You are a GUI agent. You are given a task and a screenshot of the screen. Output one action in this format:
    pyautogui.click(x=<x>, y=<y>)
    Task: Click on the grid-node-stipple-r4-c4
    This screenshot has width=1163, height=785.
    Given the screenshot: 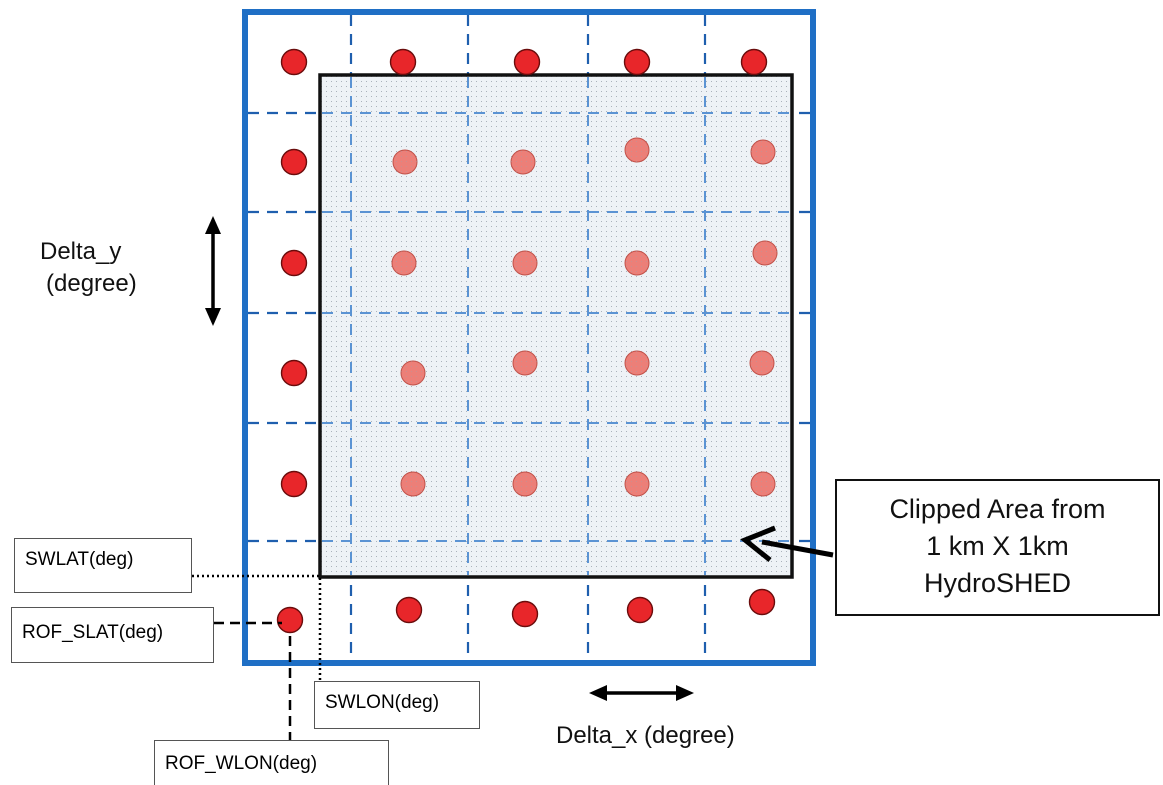 What is the action you would take?
    pyautogui.click(x=637, y=363)
    